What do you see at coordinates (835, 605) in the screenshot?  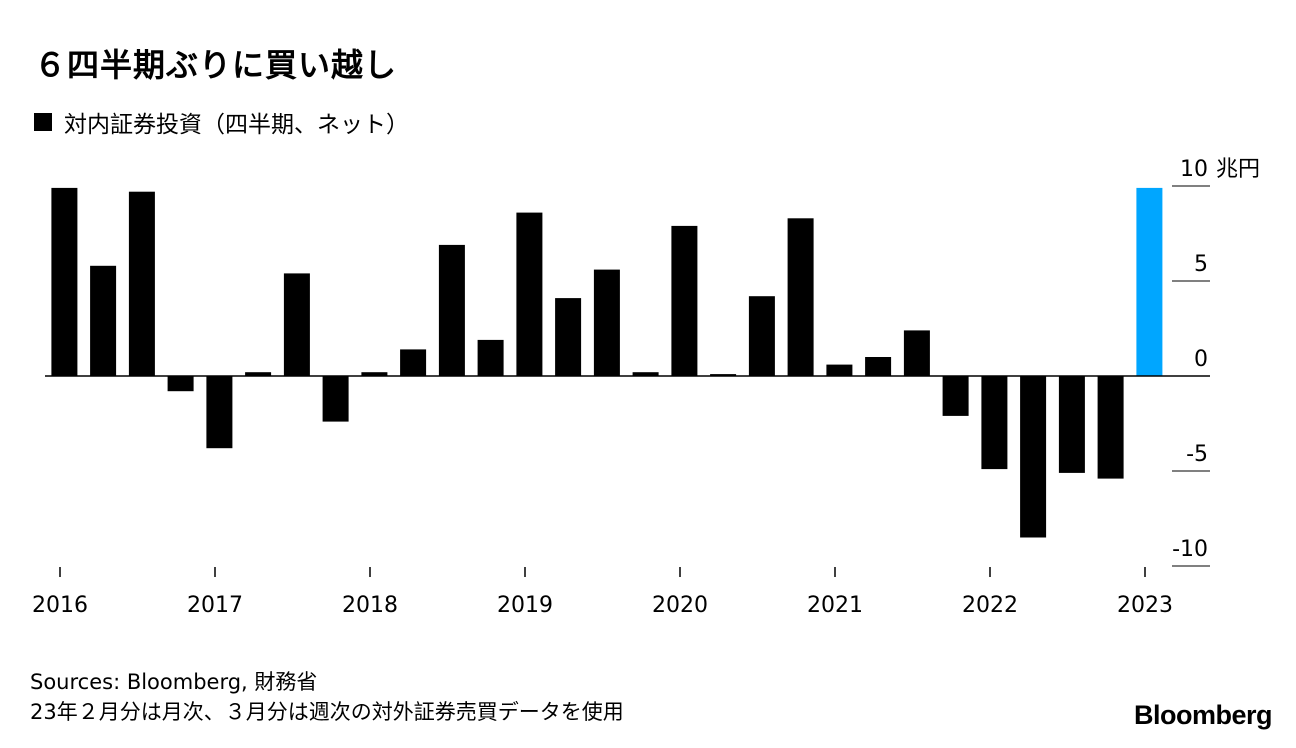 I see `x-tick-label-2021: 2021` at bounding box center [835, 605].